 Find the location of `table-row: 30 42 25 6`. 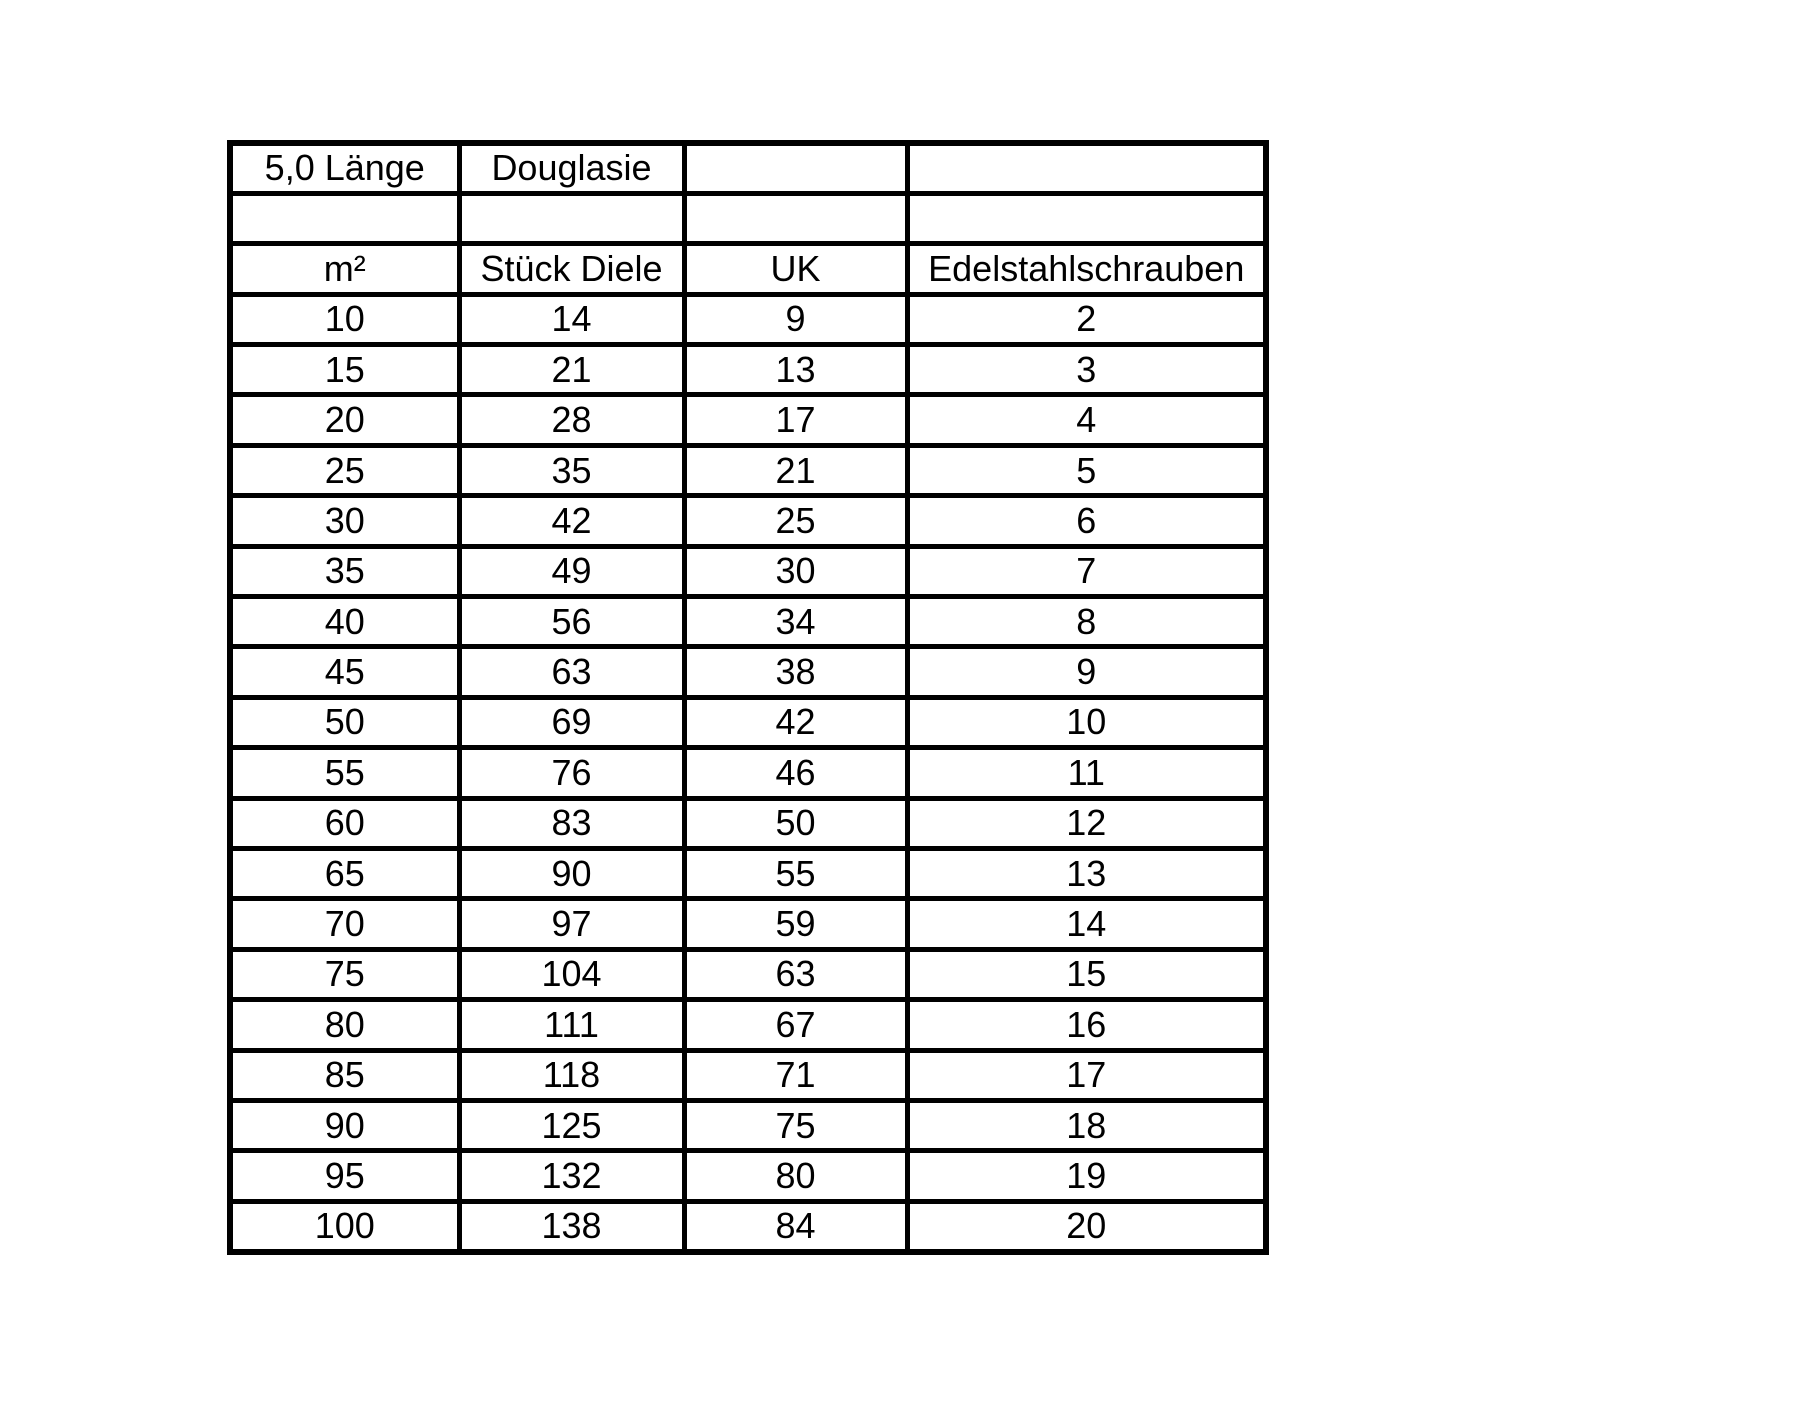

table-row: 30 42 25 6 is located at coordinates (748, 521).